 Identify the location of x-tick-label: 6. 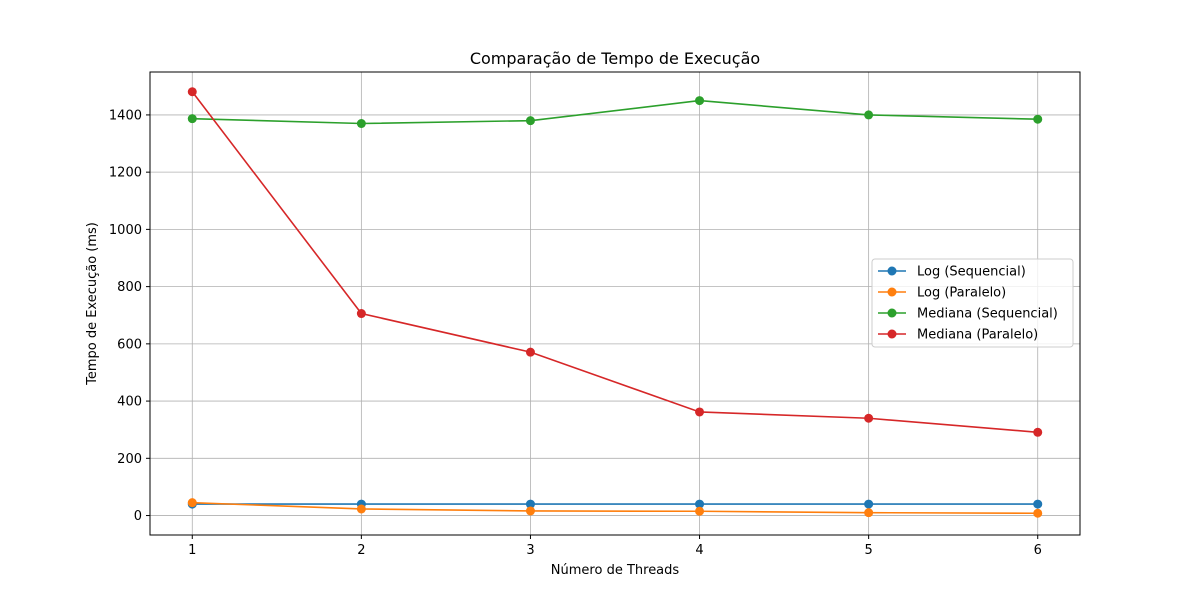
(1038, 550).